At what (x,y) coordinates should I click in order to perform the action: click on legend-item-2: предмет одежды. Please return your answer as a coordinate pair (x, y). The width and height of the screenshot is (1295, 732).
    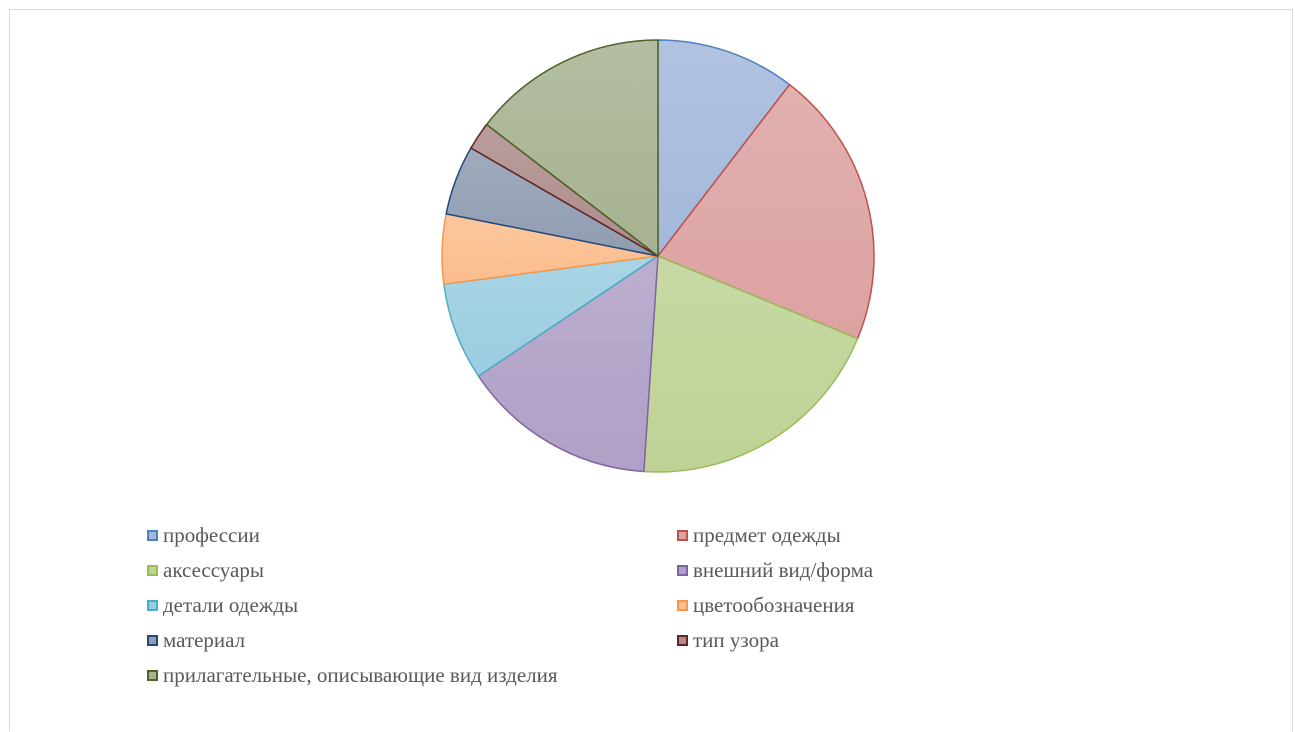
    Looking at the image, I should click on (862, 535).